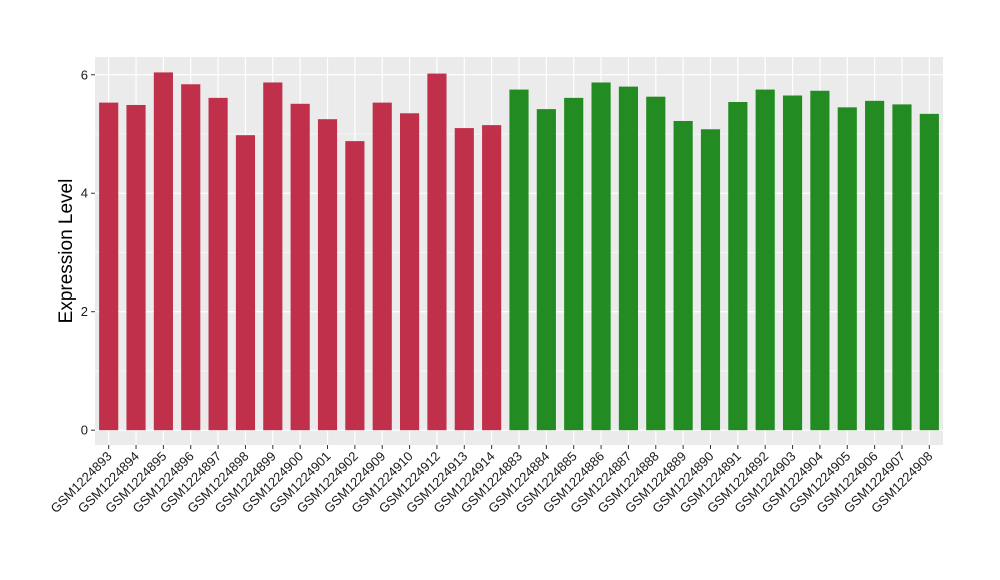  What do you see at coordinates (84, 74) in the screenshot?
I see `y-tick-label: 6` at bounding box center [84, 74].